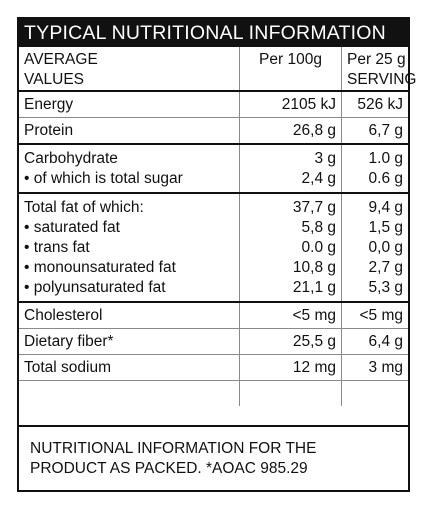  I want to click on header-per-serving: Per 25 g SERVING, so click(379, 69).